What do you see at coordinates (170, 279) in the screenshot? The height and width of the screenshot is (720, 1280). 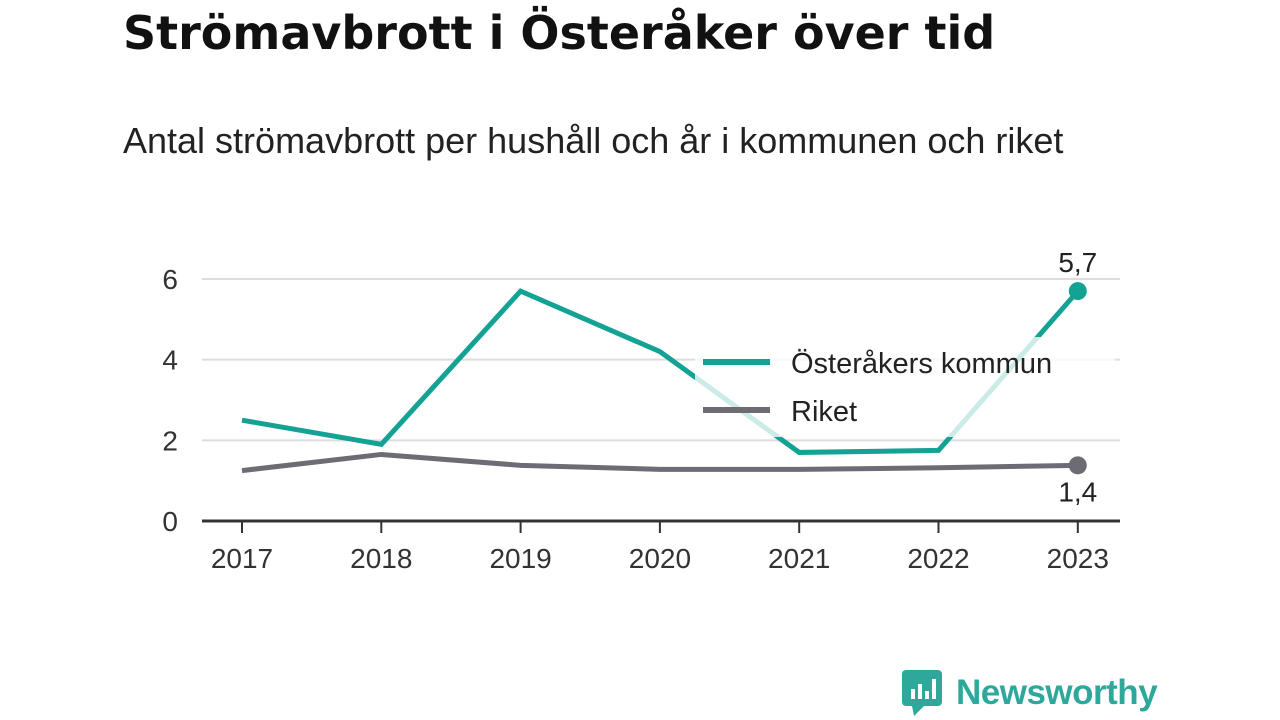 I see `y-tick-label: 6` at bounding box center [170, 279].